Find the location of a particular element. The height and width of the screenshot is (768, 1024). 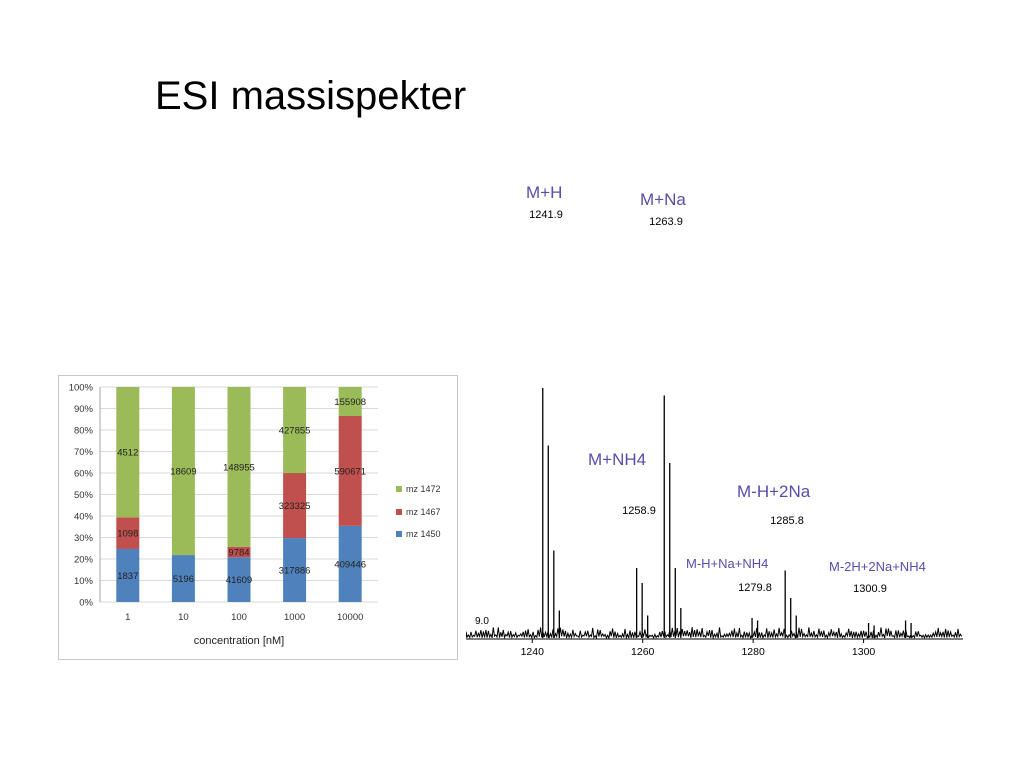

bar-data-label: 155908 is located at coordinates (350, 402).